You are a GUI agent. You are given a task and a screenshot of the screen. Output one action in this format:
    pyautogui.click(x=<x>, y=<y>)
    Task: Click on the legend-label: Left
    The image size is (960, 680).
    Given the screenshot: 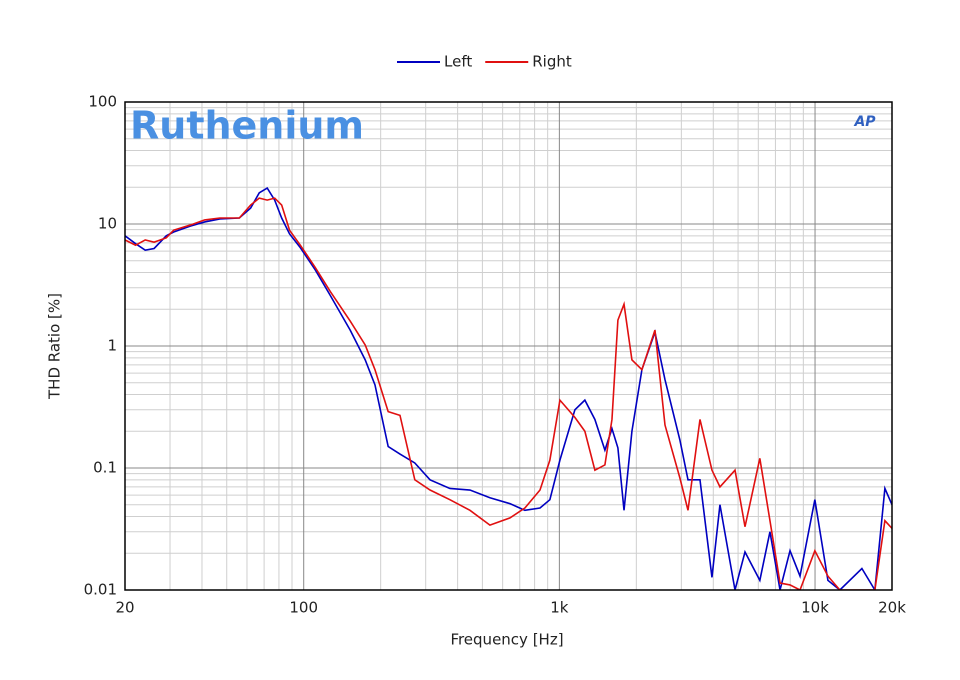 What is the action you would take?
    pyautogui.click(x=458, y=62)
    